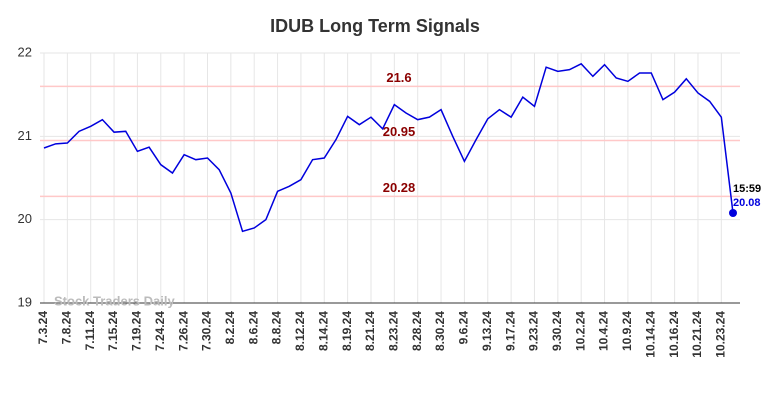  What do you see at coordinates (627, 331) in the screenshot?
I see `x-tick-label: 10.9.24` at bounding box center [627, 331].